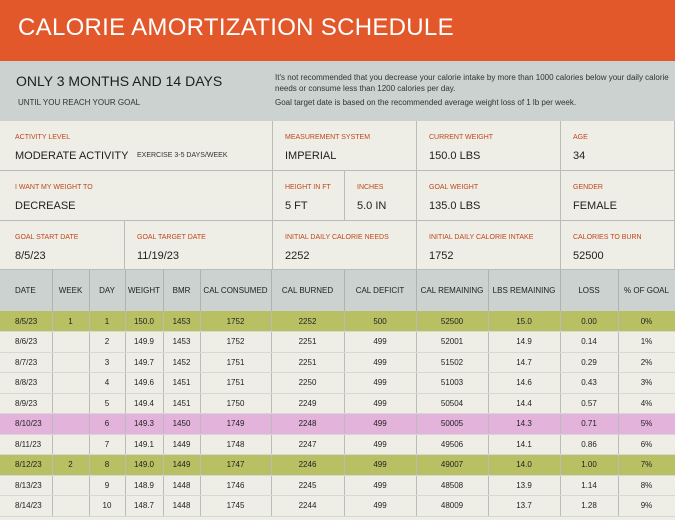 The image size is (675, 520). Describe the element at coordinates (524, 465) in the screenshot. I see `table-cell: 14.0` at that location.